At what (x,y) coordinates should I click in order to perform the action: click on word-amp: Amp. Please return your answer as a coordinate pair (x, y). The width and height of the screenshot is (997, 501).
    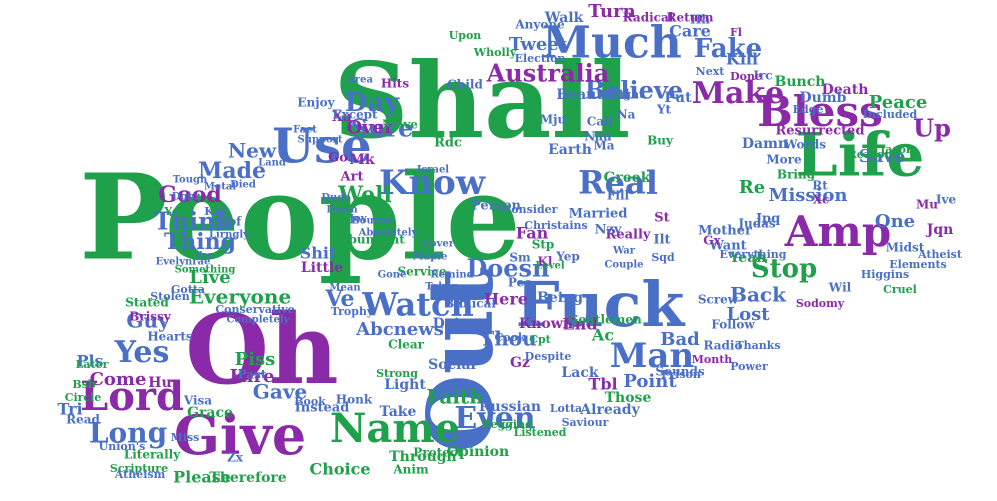
    Looking at the image, I should click on (837, 231).